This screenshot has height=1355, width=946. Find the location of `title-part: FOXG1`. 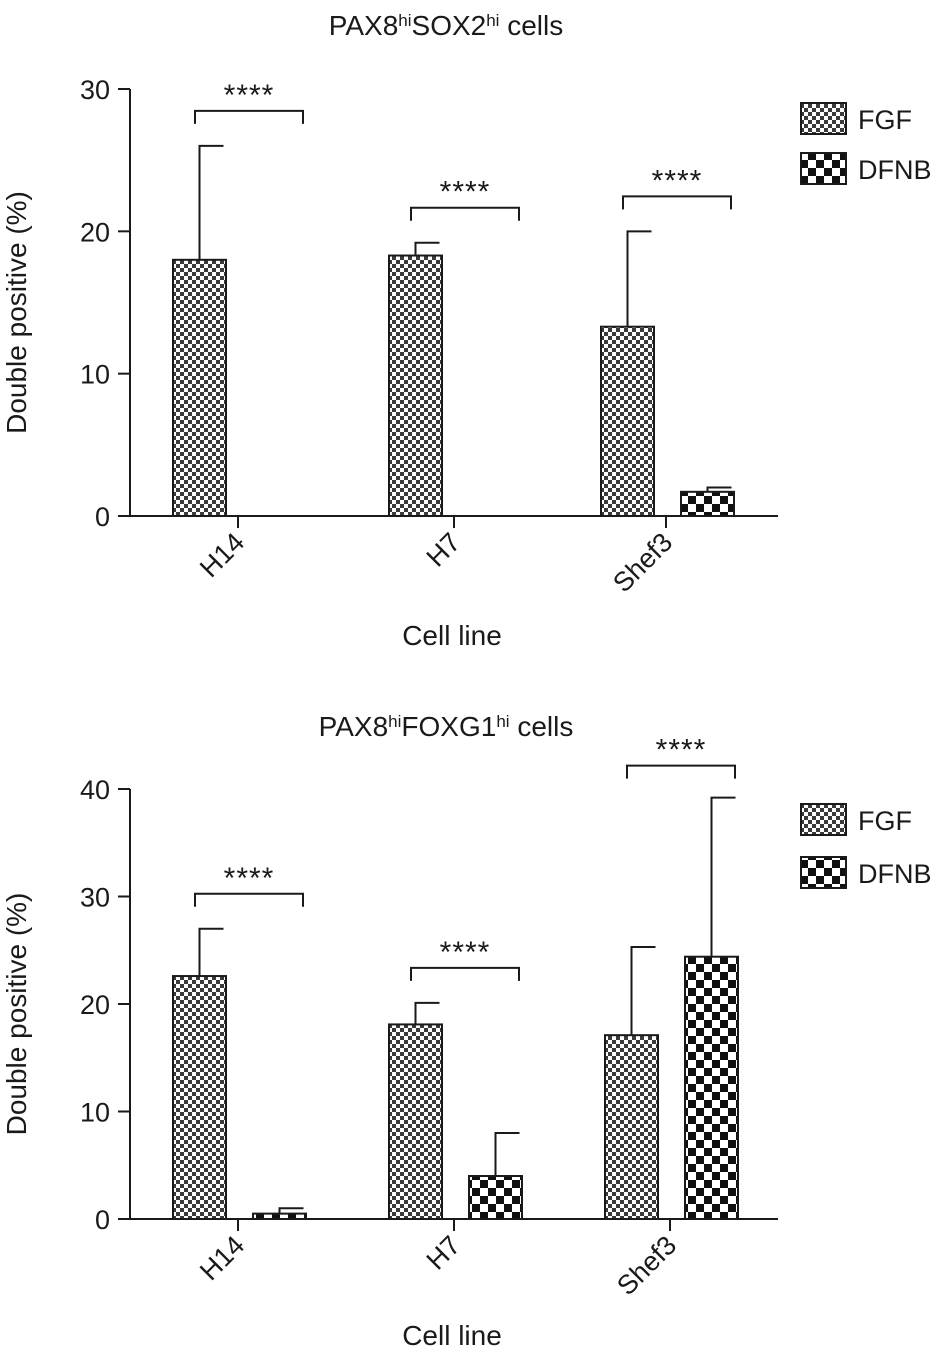

title-part: FOXG1 is located at coordinates (448, 726).